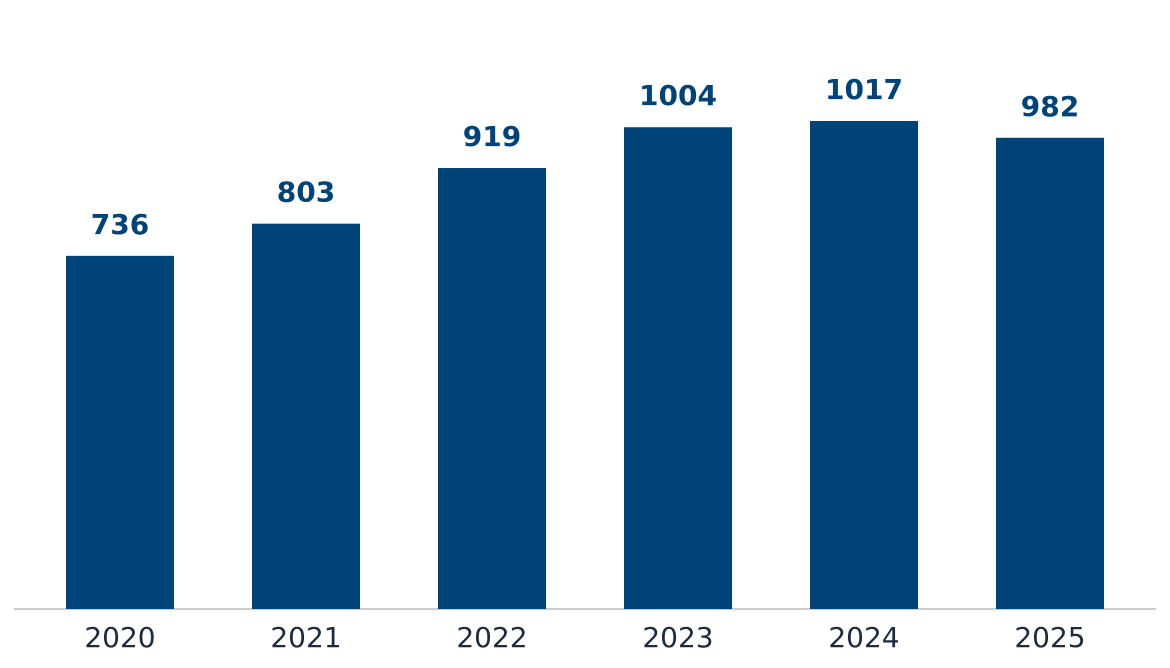 This screenshot has width=1170, height=668. What do you see at coordinates (1050, 106) in the screenshot?
I see `value-label: 982` at bounding box center [1050, 106].